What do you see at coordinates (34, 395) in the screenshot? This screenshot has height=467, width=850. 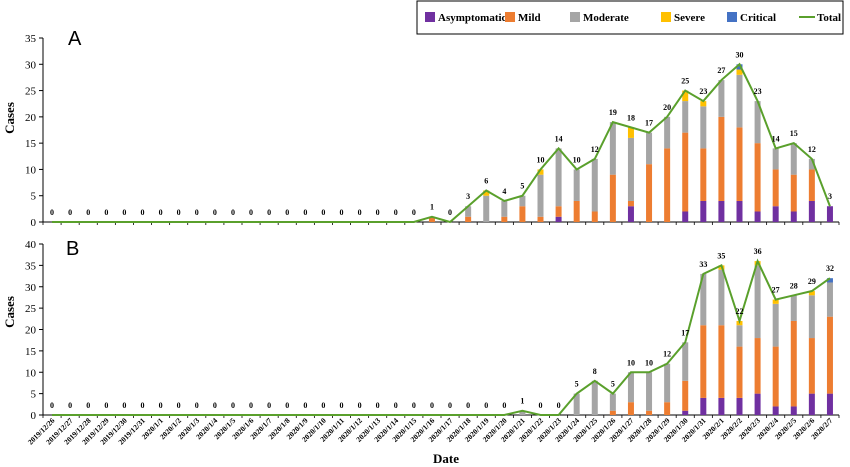 I see `y-tick-label: 5` at bounding box center [34, 395].